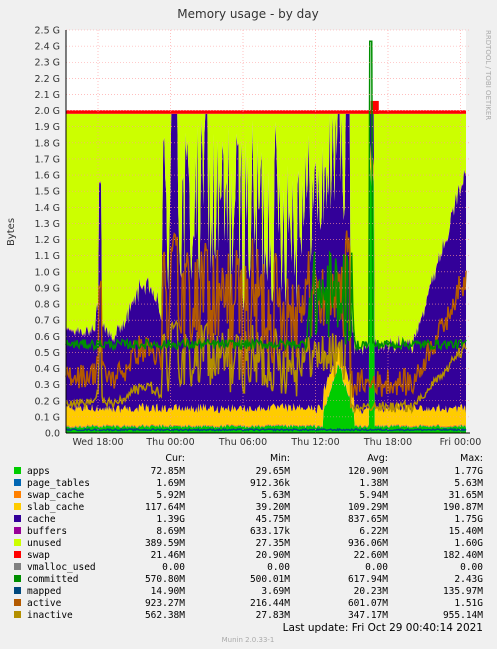  What do you see at coordinates (168, 591) in the screenshot?
I see `legend-value-cur: 14.90M` at bounding box center [168, 591].